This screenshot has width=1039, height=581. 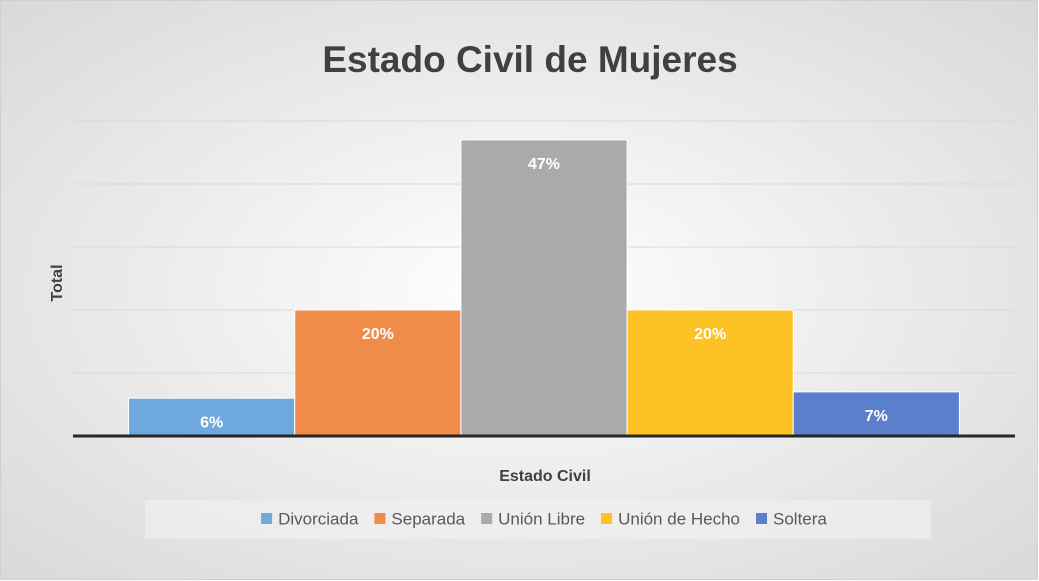 What do you see at coordinates (545, 476) in the screenshot?
I see `x-axis-label: Estado Civil` at bounding box center [545, 476].